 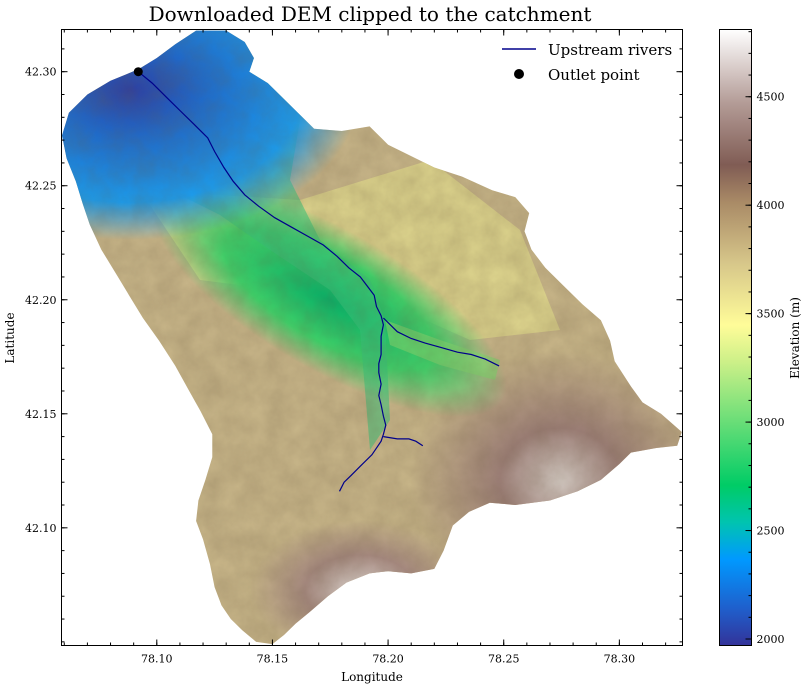 I want to click on y-tick-label: 42.25, so click(x=41, y=186).